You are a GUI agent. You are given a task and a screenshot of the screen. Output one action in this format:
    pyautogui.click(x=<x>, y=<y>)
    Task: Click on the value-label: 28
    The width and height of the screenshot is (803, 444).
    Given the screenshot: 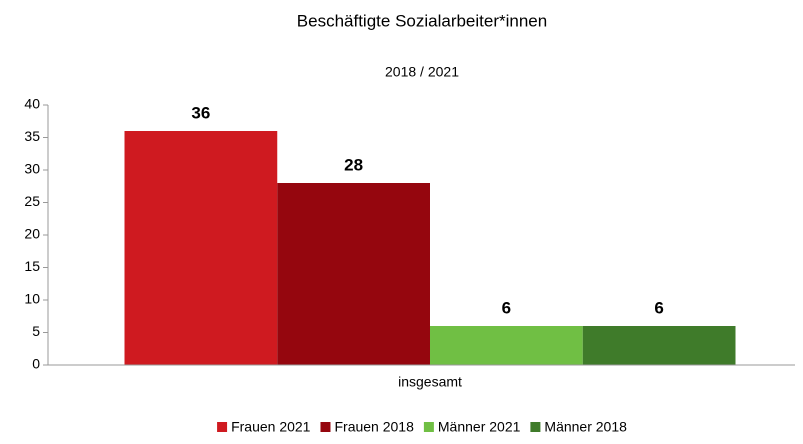 What is the action you would take?
    pyautogui.click(x=353, y=164)
    